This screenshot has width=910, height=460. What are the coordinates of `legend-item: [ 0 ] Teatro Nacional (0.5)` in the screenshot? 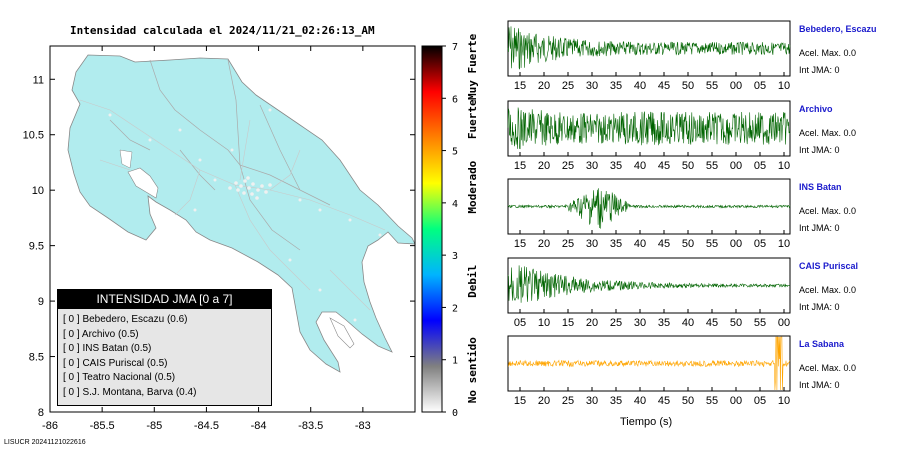 It's located at (119, 378).